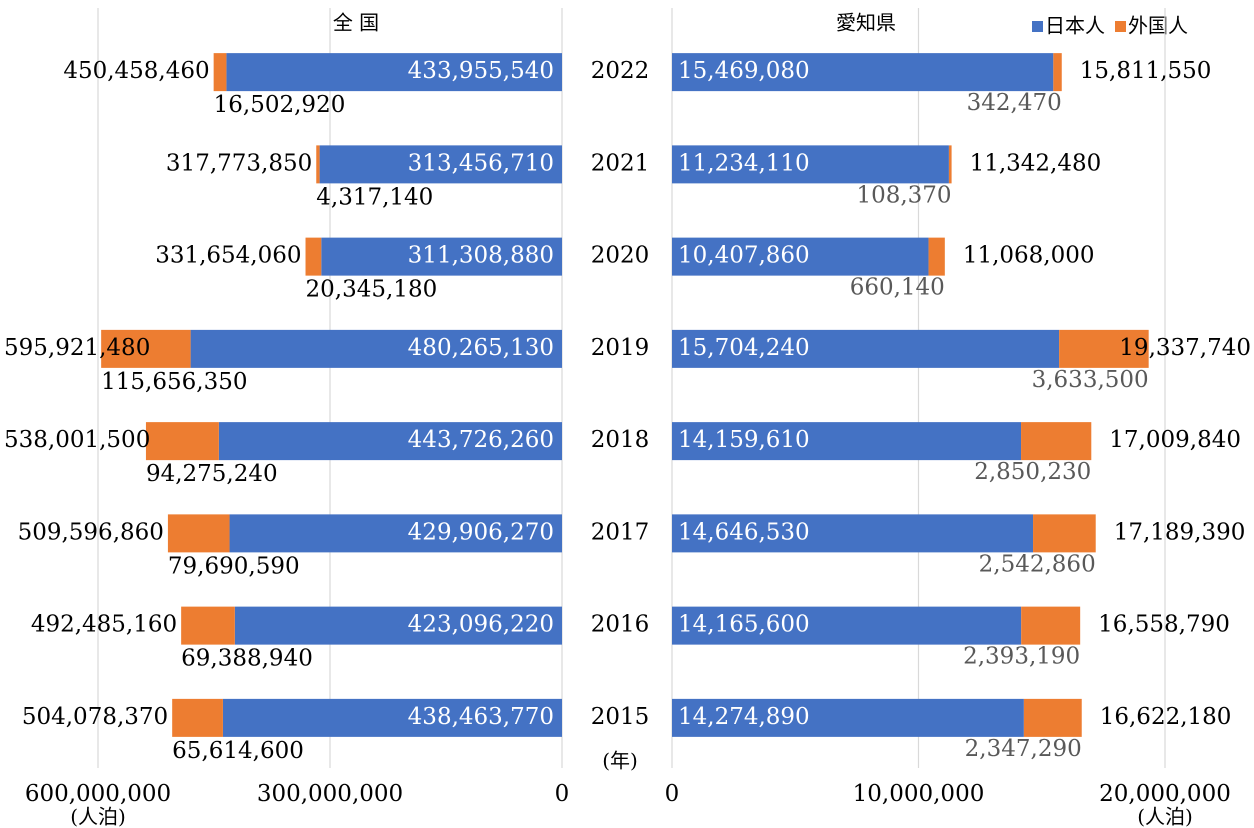 Image resolution: width=1254 pixels, height=828 pixels. What do you see at coordinates (744, 256) in the screenshot?
I see `value-label: 10,407,860` at bounding box center [744, 256].